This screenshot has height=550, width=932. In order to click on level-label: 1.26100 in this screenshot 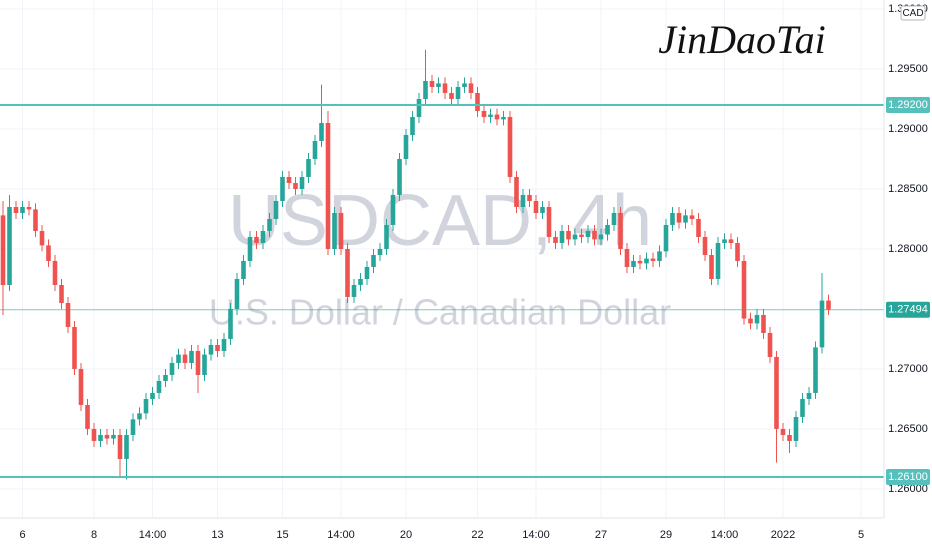, I will do `click(908, 477)`.